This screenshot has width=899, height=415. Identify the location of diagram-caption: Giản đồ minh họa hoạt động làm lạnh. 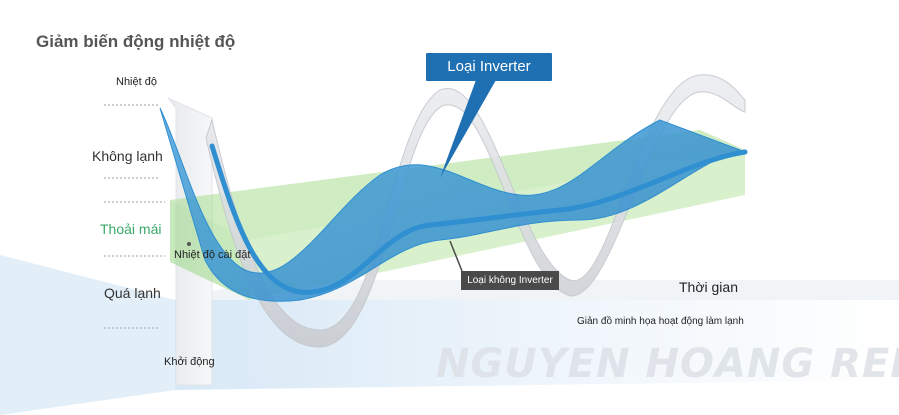
(660, 321).